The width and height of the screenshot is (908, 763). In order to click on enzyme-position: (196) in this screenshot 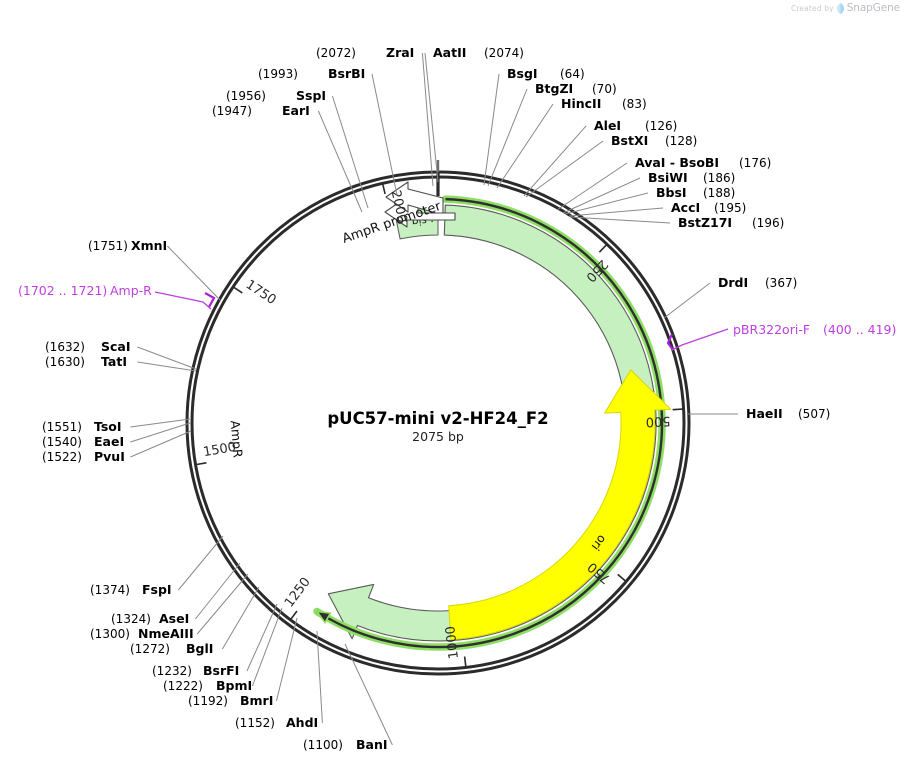, I will do `click(768, 223)`.